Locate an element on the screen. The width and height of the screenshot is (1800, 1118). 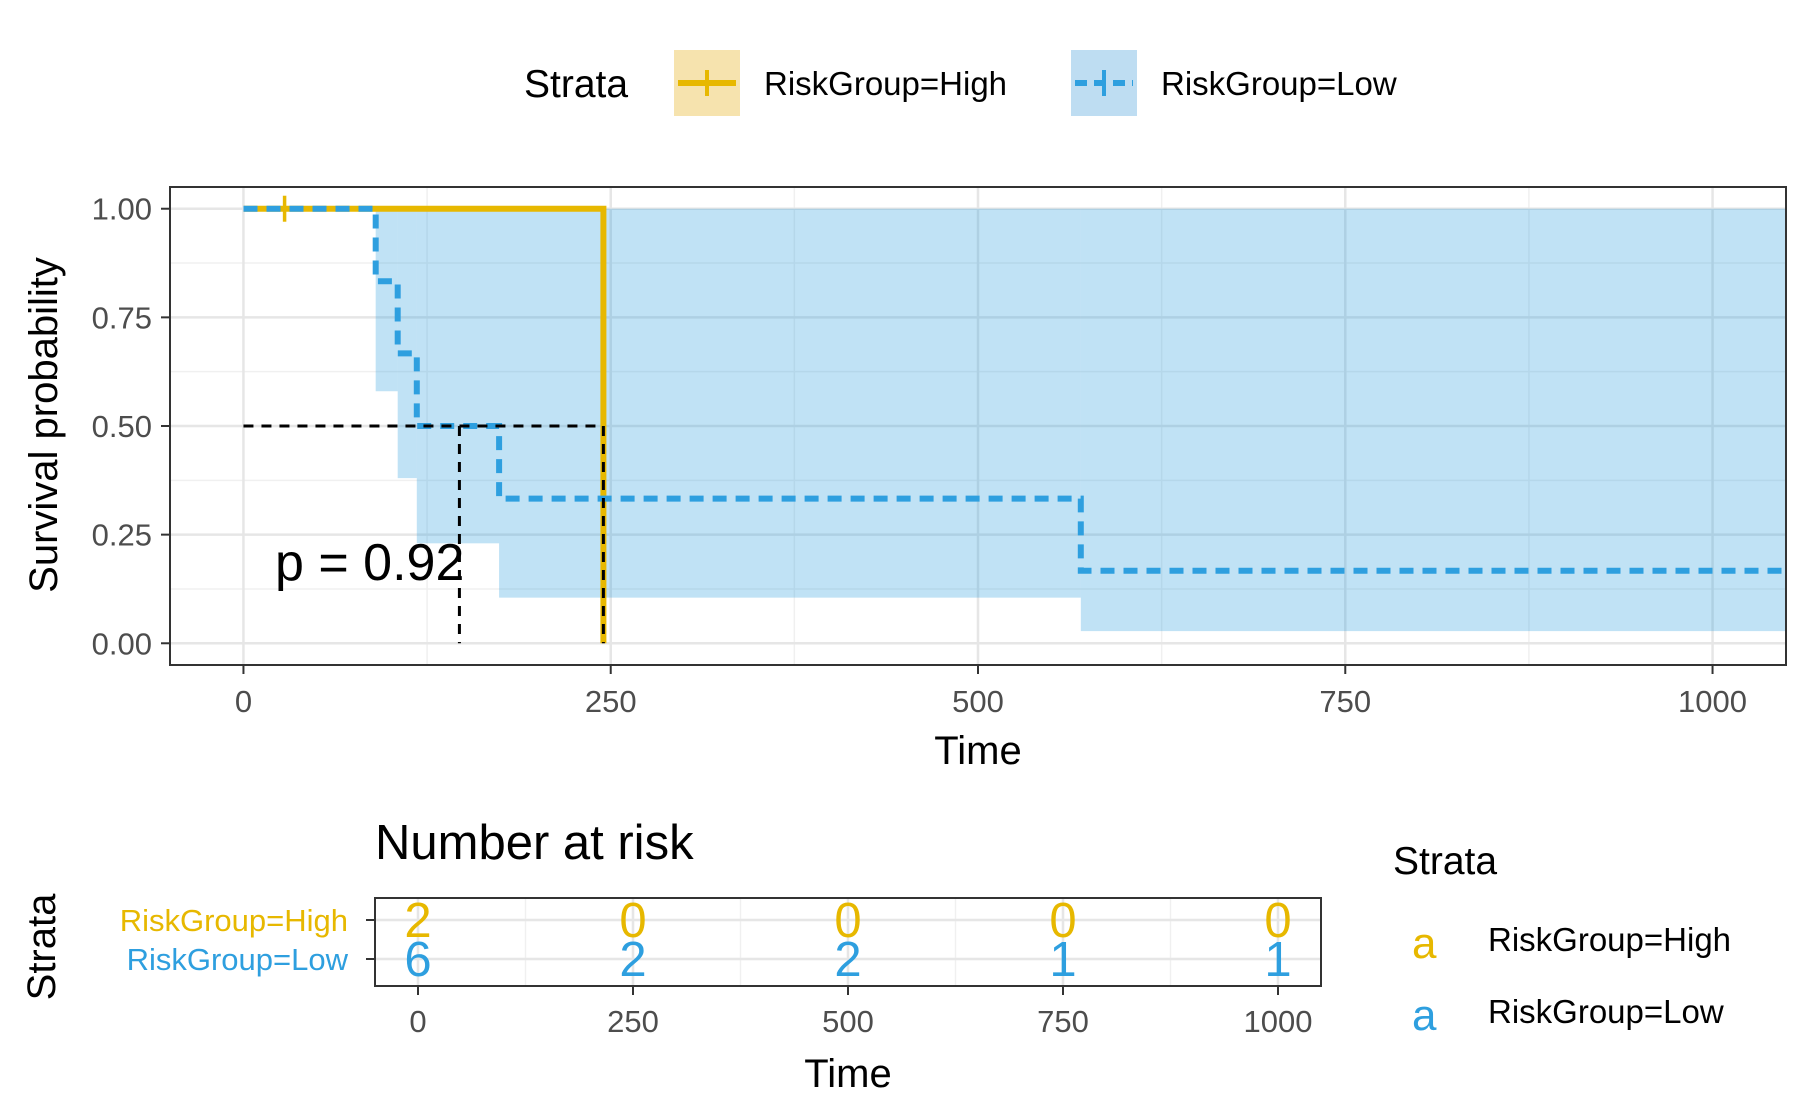
median-lines is located at coordinates (424, 534).